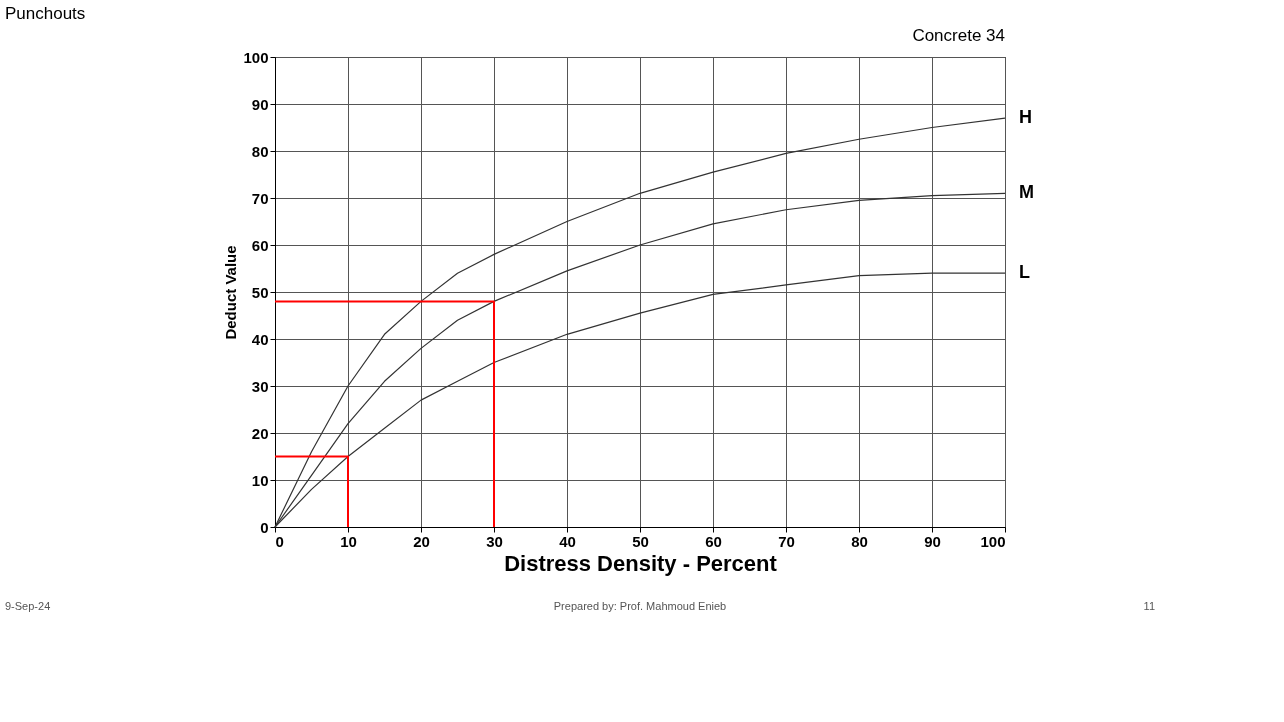 The image size is (1284, 722). Describe the element at coordinates (260, 104) in the screenshot. I see `y-tick-label: 90` at that location.